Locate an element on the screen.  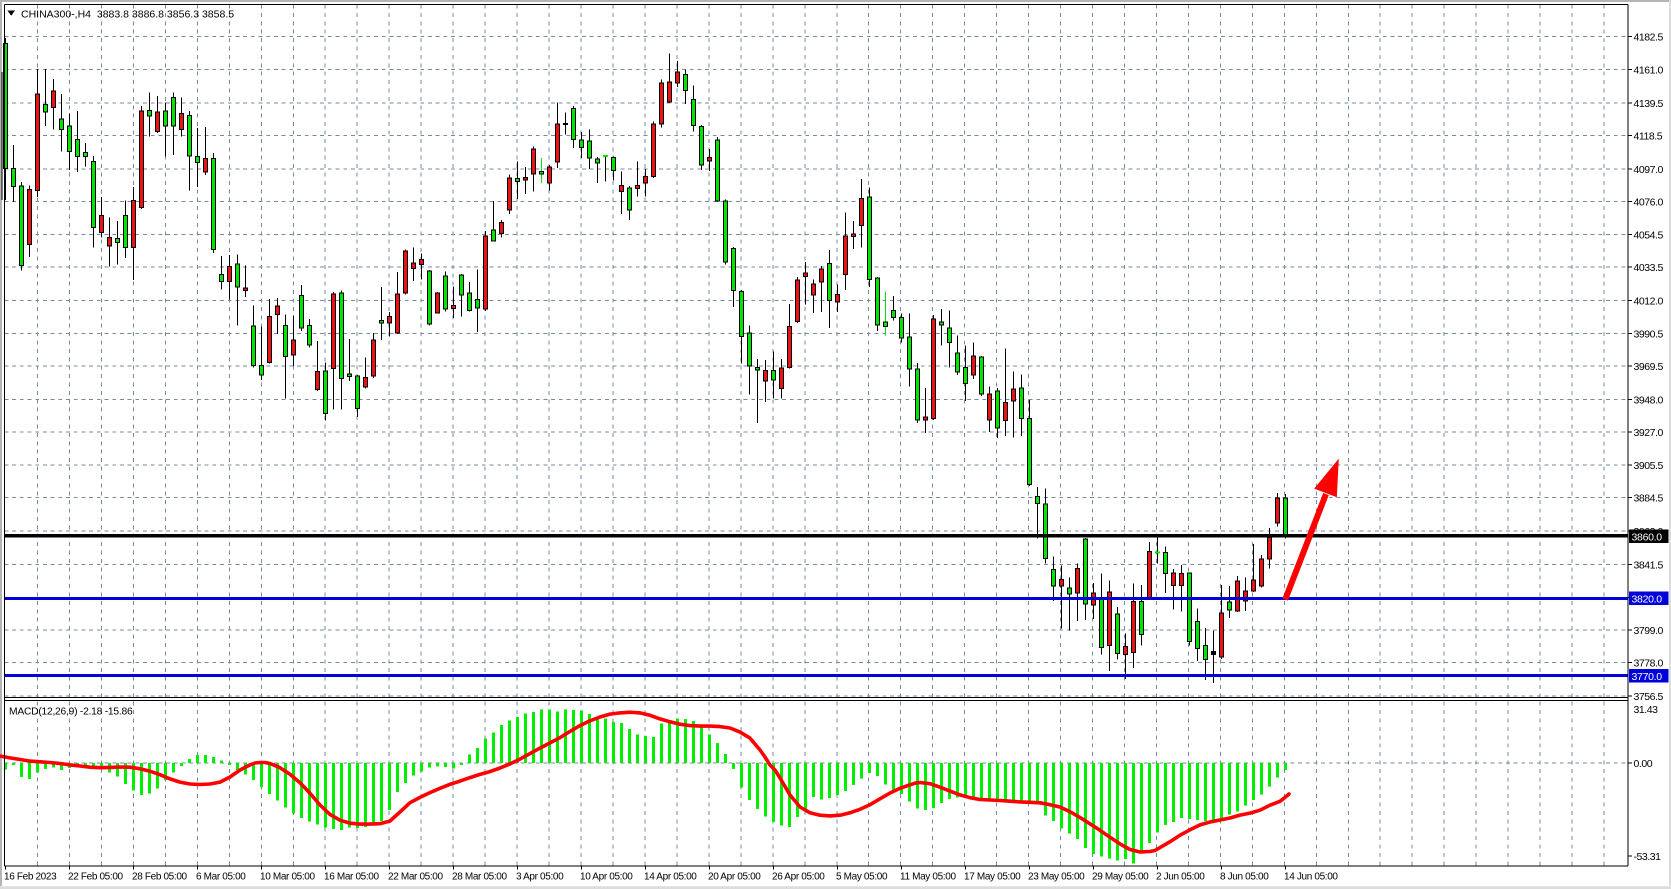
svg-text: 4076.0 is located at coordinates (1649, 202).